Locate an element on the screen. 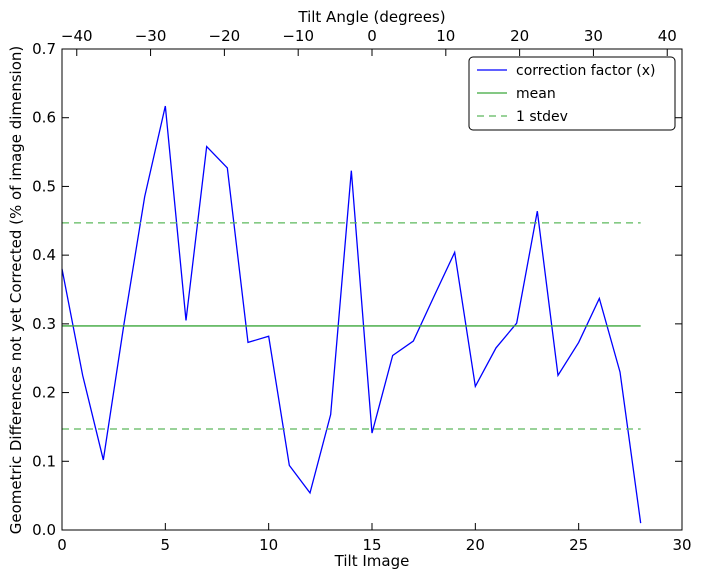  legend-box is located at coordinates (572, 93).